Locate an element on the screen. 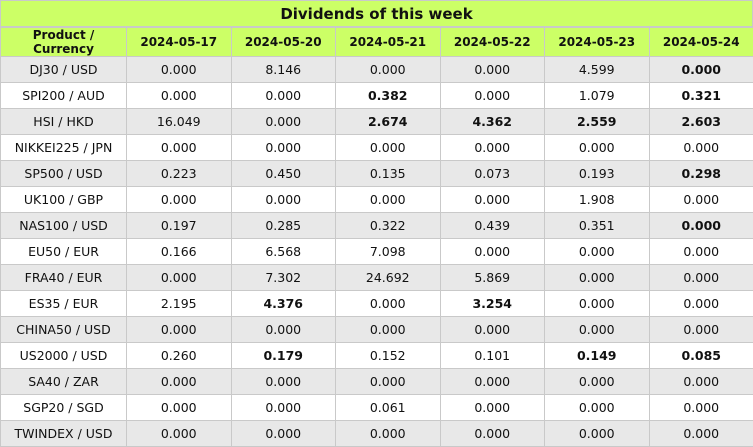 The height and width of the screenshot is (447, 753). dividend-value-cell: 5.869 is located at coordinates (492, 278).